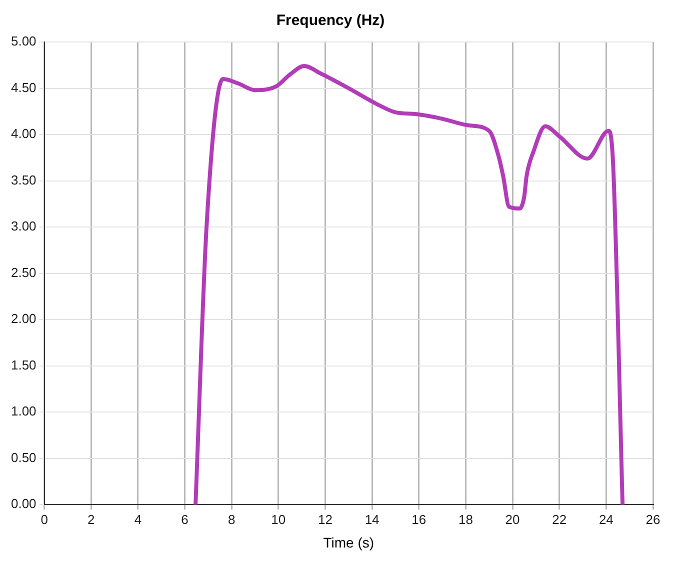 This screenshot has width=675, height=564. Describe the element at coordinates (184, 519) in the screenshot. I see `x-tick-label: 6` at that location.